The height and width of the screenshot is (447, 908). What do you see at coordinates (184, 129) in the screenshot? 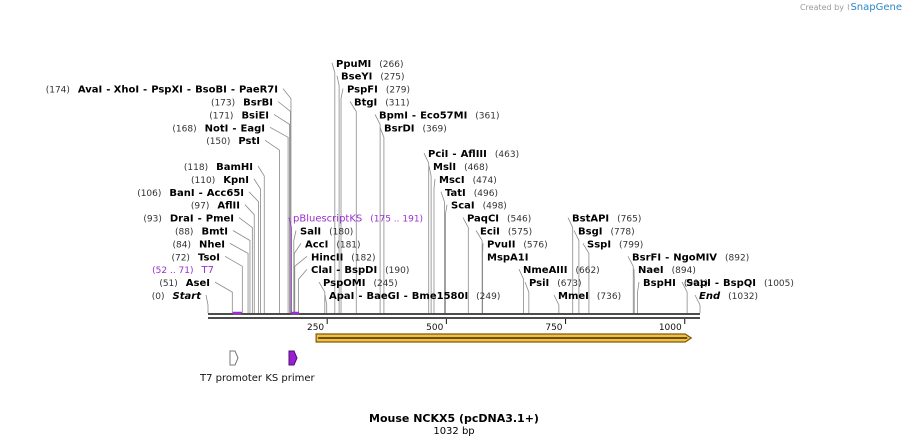
I see `site-coordinate: (168)` at bounding box center [184, 129].